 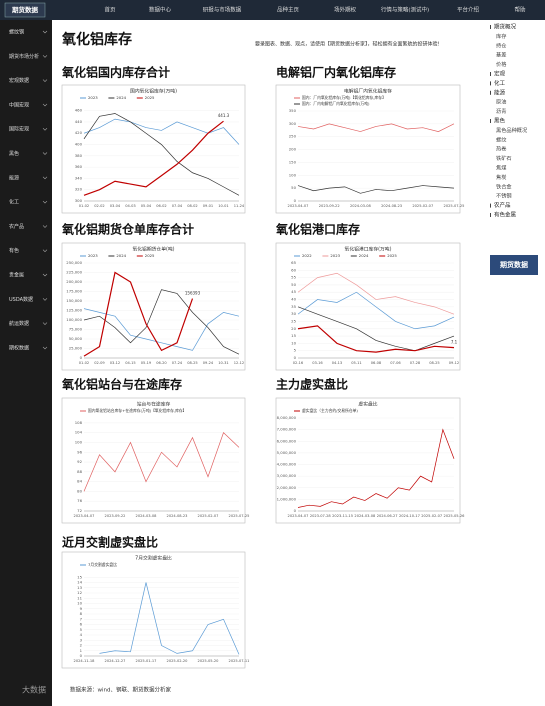 What do you see at coordinates (501, 55) in the screenshot?
I see `right-nav-item: 基差` at bounding box center [501, 55].